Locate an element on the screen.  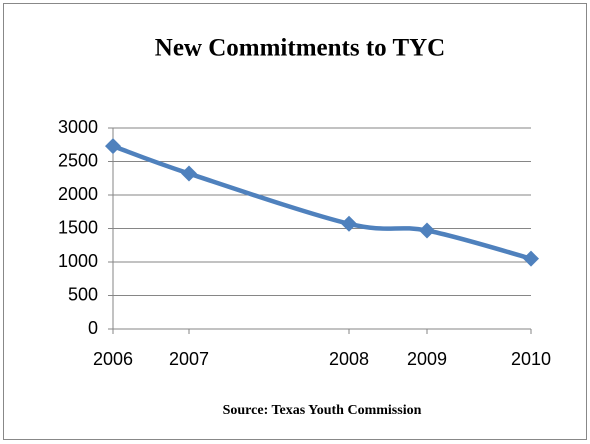
y-tick-label: 1500 is located at coordinates (78, 227).